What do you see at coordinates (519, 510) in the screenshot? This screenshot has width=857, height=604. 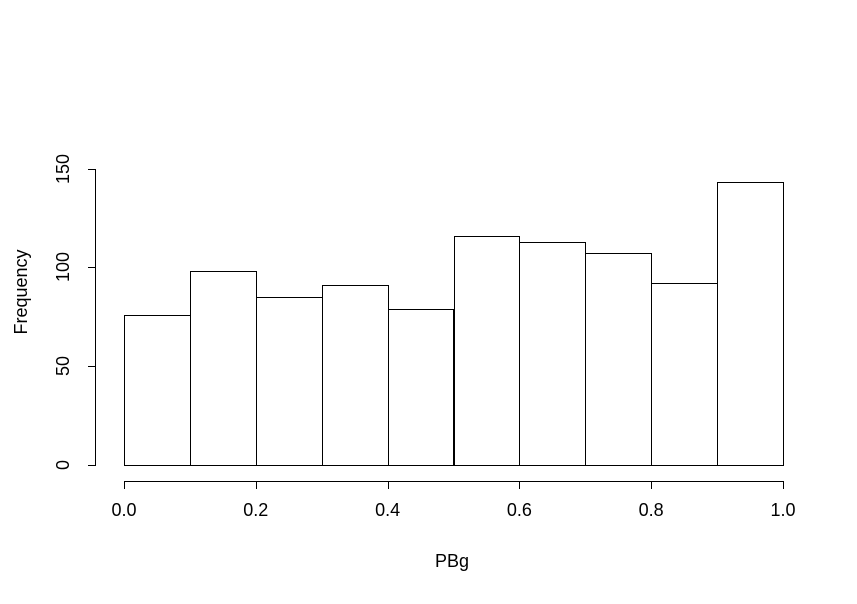 I see `x-tick-label: 0.6` at bounding box center [519, 510].